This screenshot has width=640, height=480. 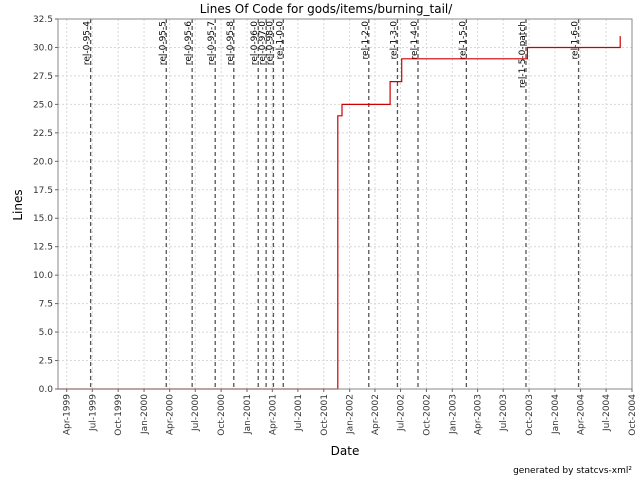 I want to click on y-tick-label: 7.5, so click(x=46, y=305).